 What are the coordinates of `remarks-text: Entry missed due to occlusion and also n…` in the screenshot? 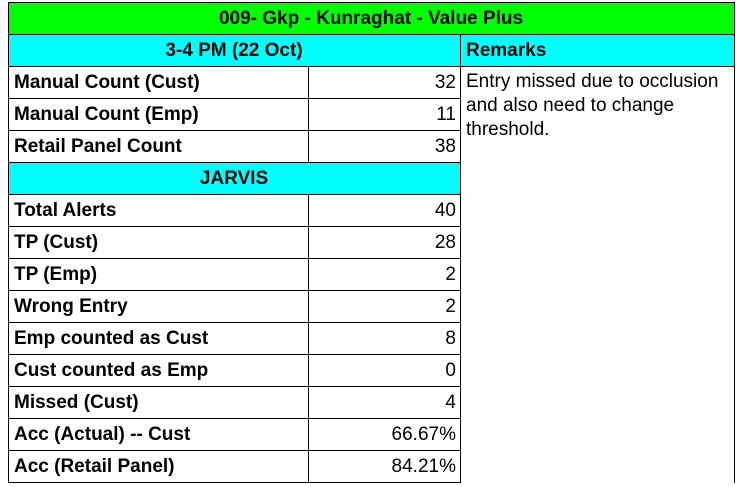 It's located at (592, 105).